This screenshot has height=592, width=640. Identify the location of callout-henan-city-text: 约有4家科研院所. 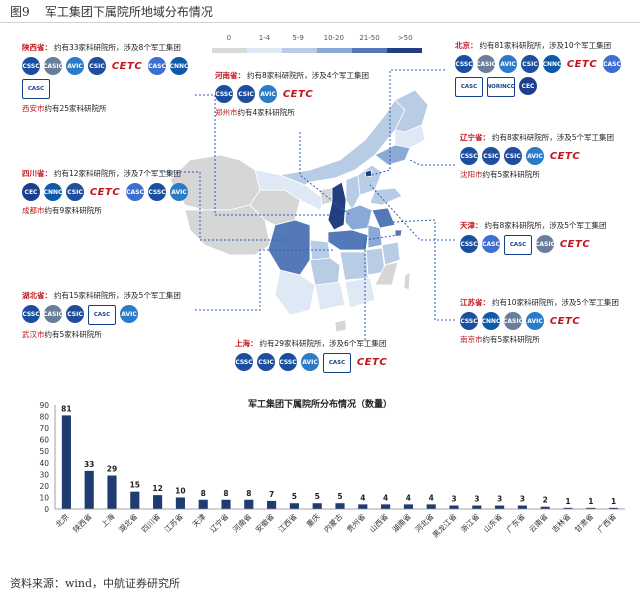
(266, 112).